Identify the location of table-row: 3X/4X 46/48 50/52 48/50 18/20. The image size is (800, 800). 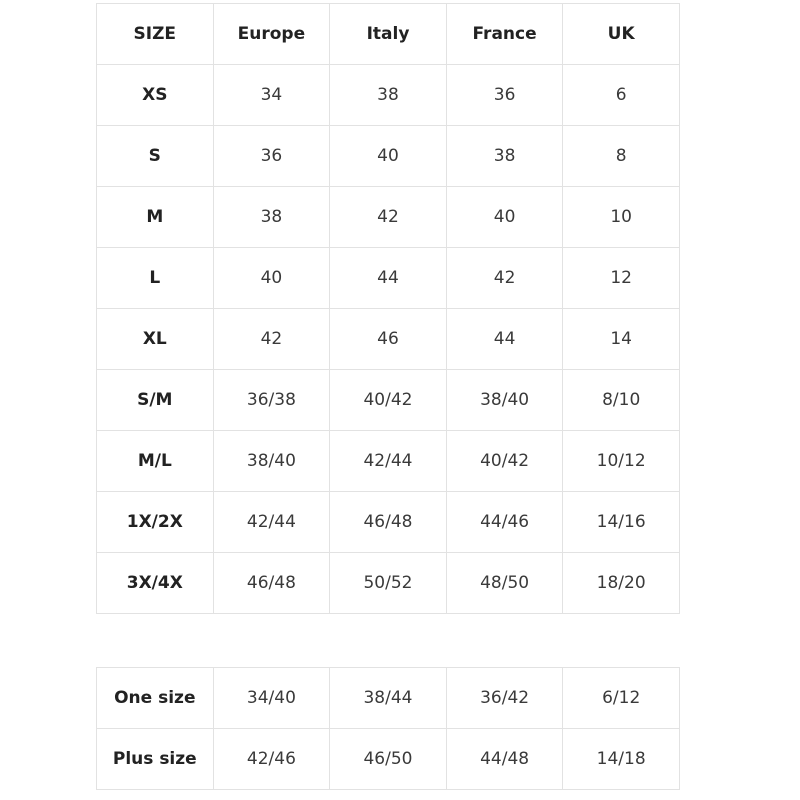
(388, 583).